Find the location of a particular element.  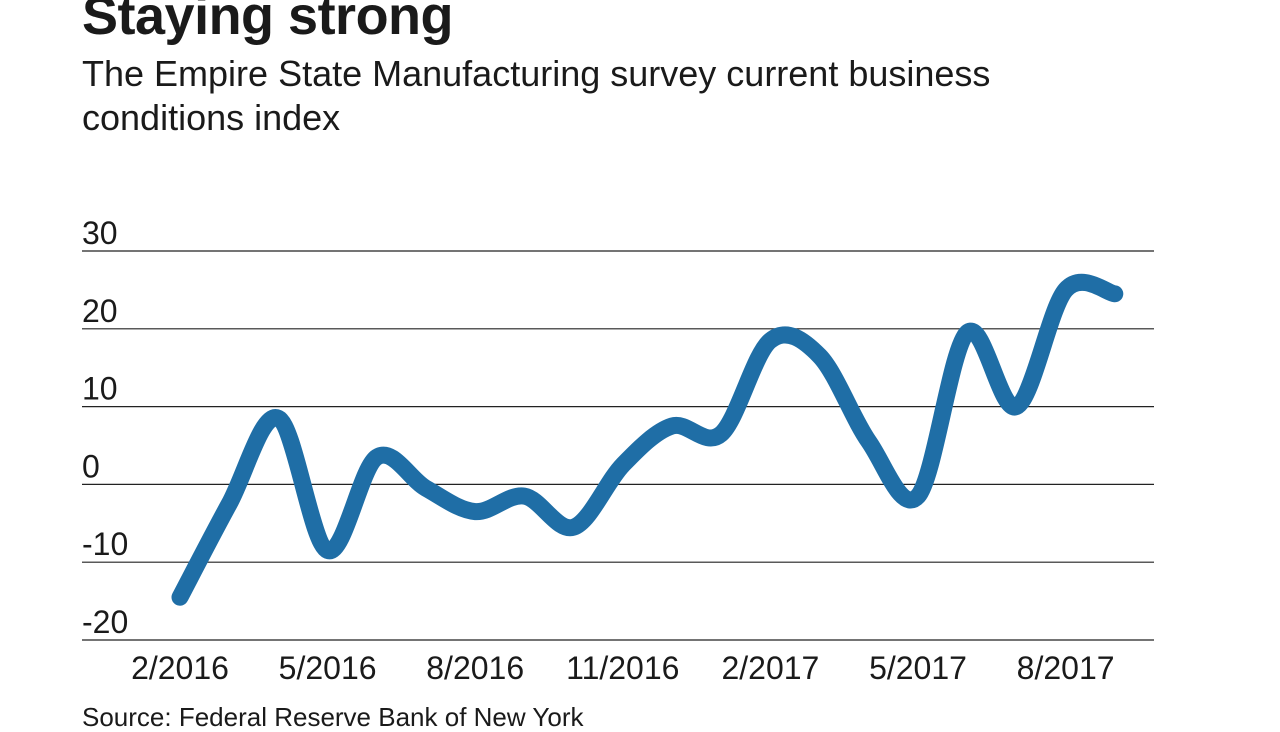

x-tick-label: 5/2016 is located at coordinates (328, 668).